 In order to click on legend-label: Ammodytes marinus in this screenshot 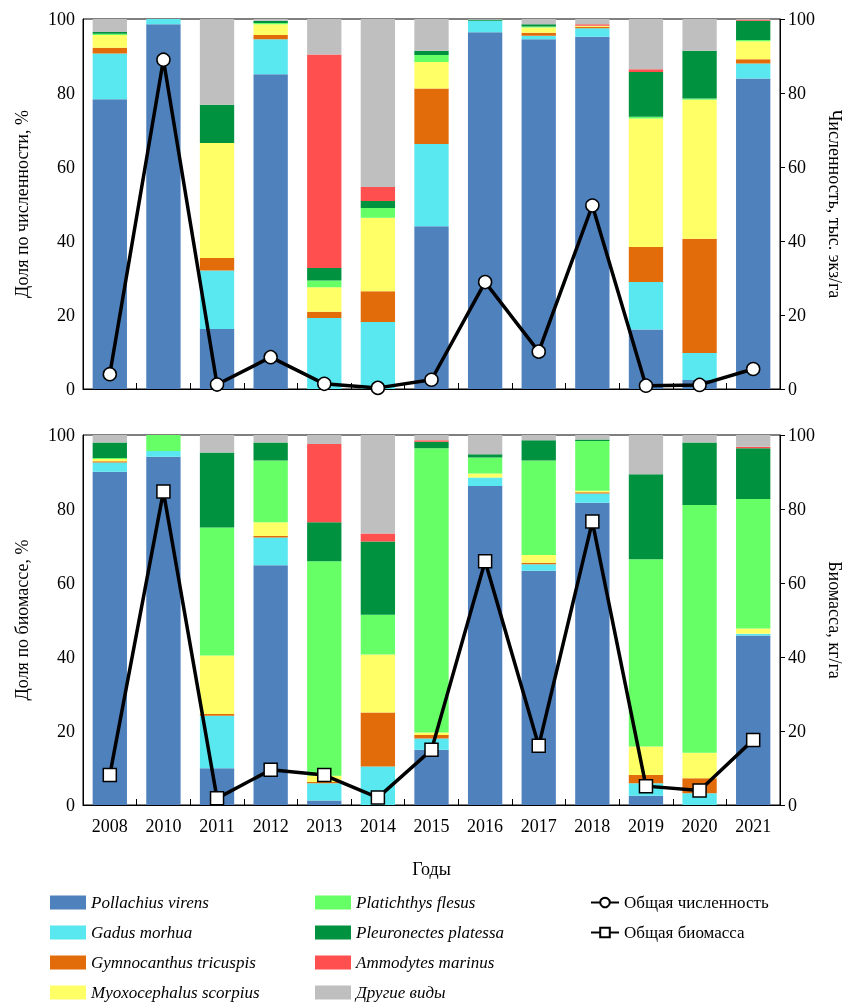, I will do `click(425, 962)`.